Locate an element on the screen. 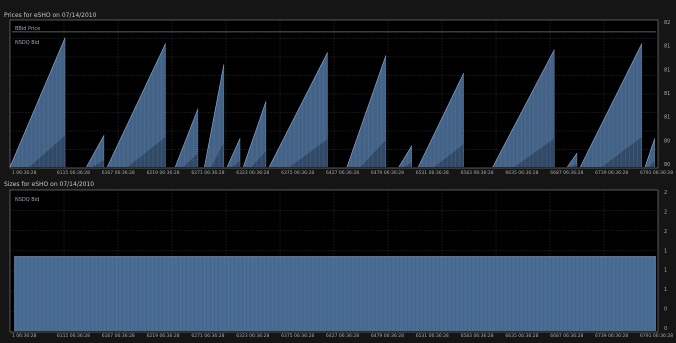  price-y-ticks: 82 81 81 81 81 80 80 is located at coordinates (667, 94).